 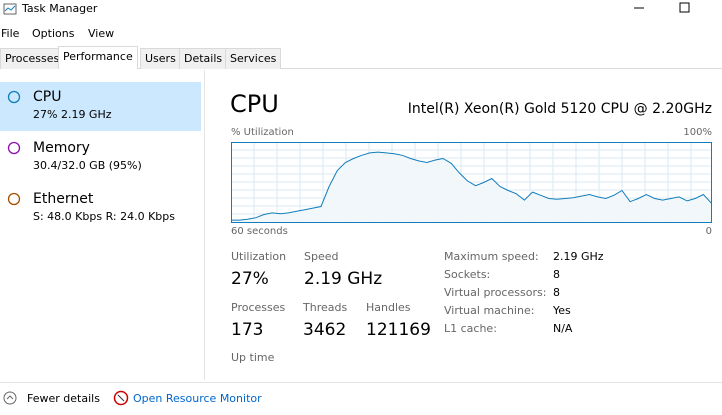 I want to click on graph-xmin: 0, so click(x=708, y=231).